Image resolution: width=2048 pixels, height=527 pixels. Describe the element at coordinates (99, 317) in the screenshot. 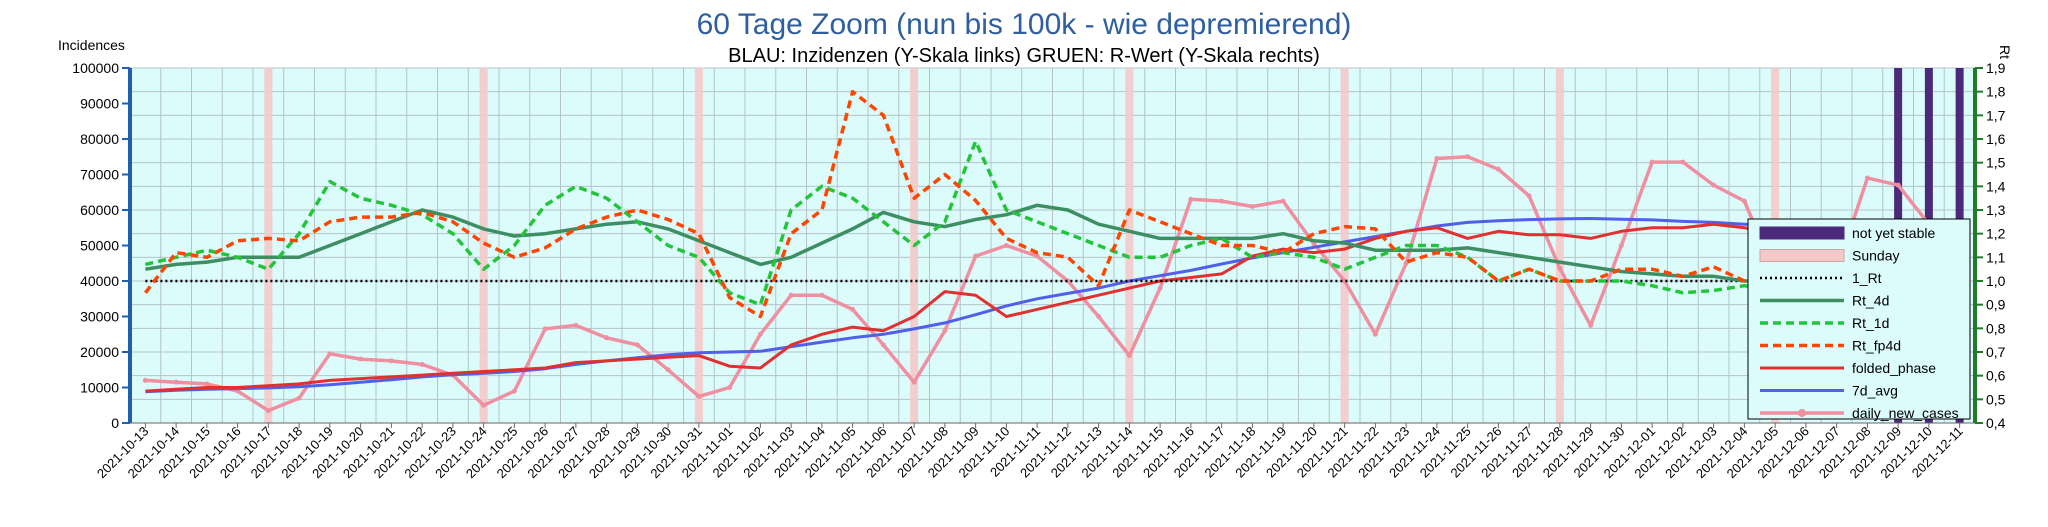

I see `y-tick-label: 30000` at that location.